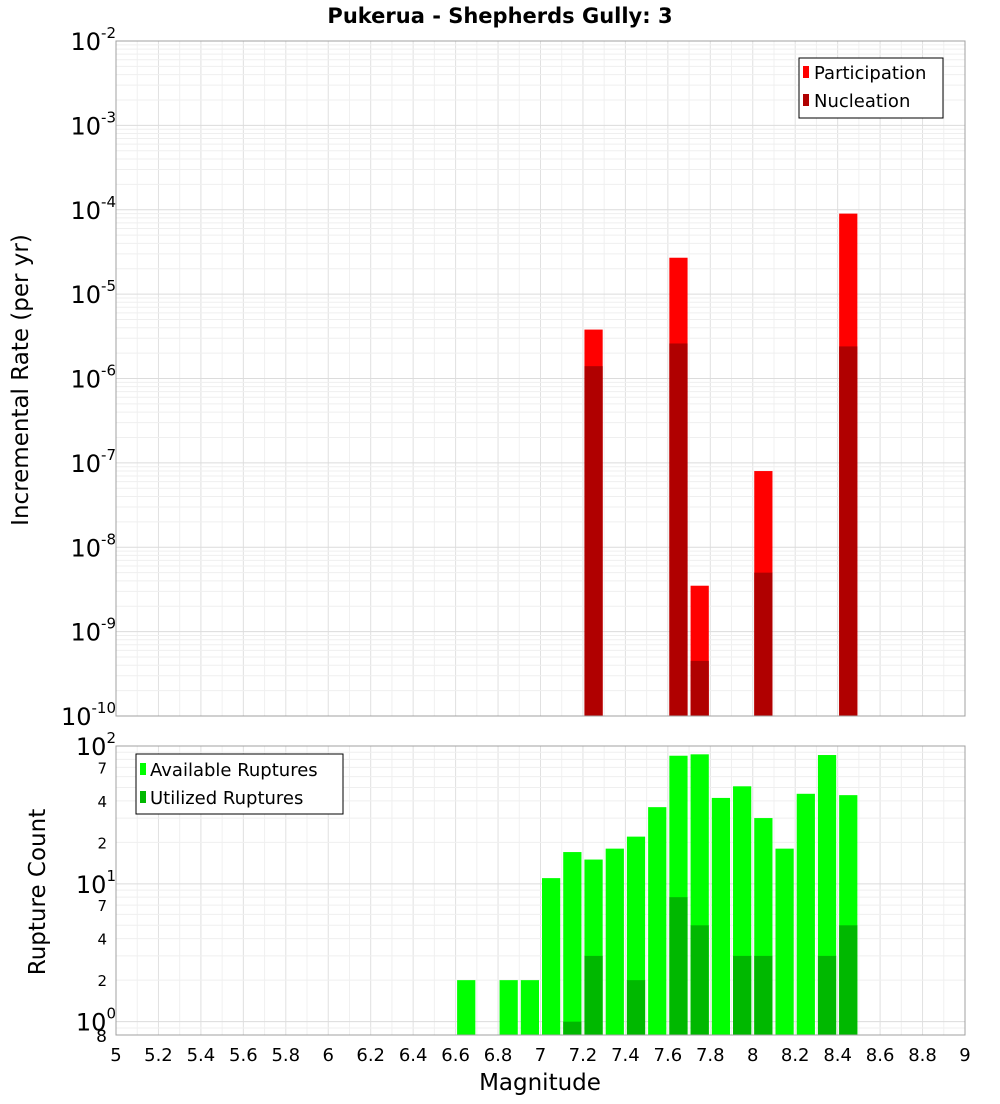 The image size is (1000, 1104). I want to click on rate-y-ticks: 10⁻¹⁰ 10⁻⁹ 10⁻⁸ 10⁻⁷ 10⁻⁶ 10⁻⁵ 10⁻⁴ 10⁻³ 10⁻², so click(88, 377).